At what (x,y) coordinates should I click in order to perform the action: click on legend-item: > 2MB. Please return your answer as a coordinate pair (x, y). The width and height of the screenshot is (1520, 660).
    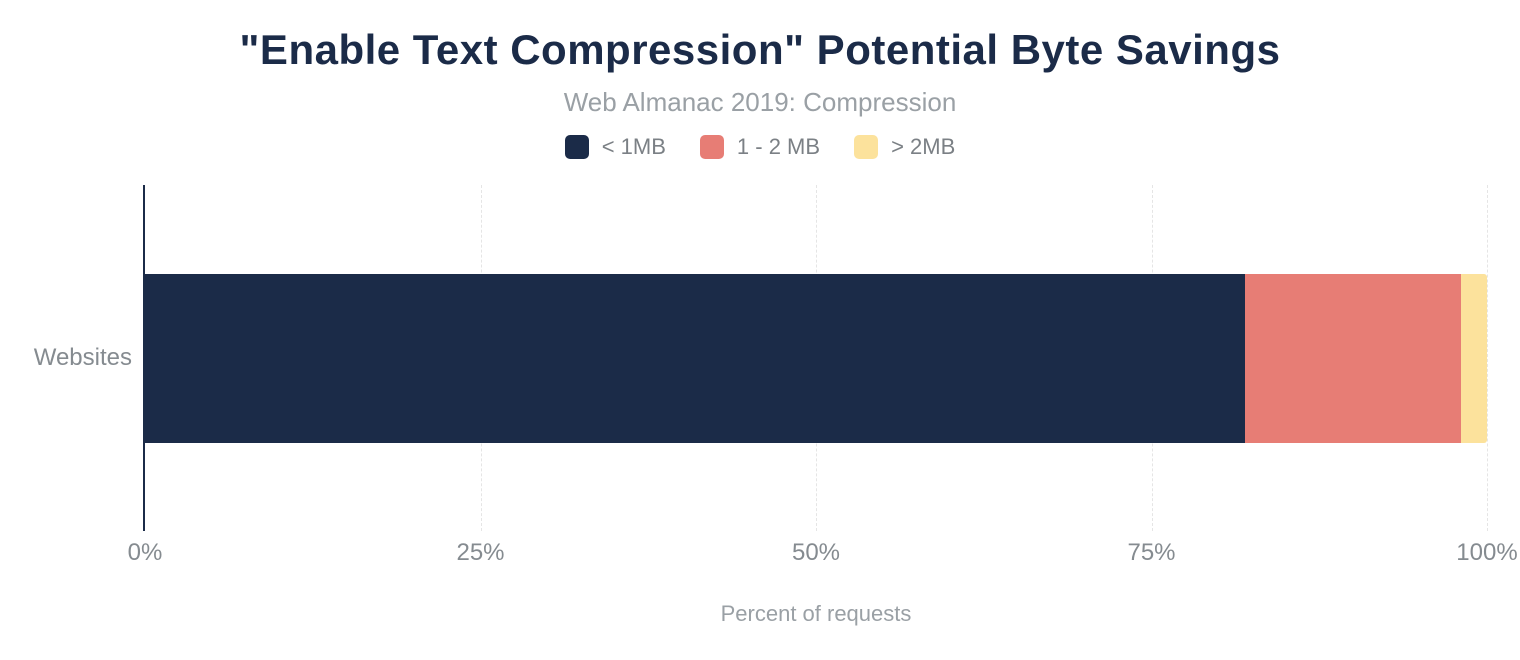
    Looking at the image, I should click on (904, 147).